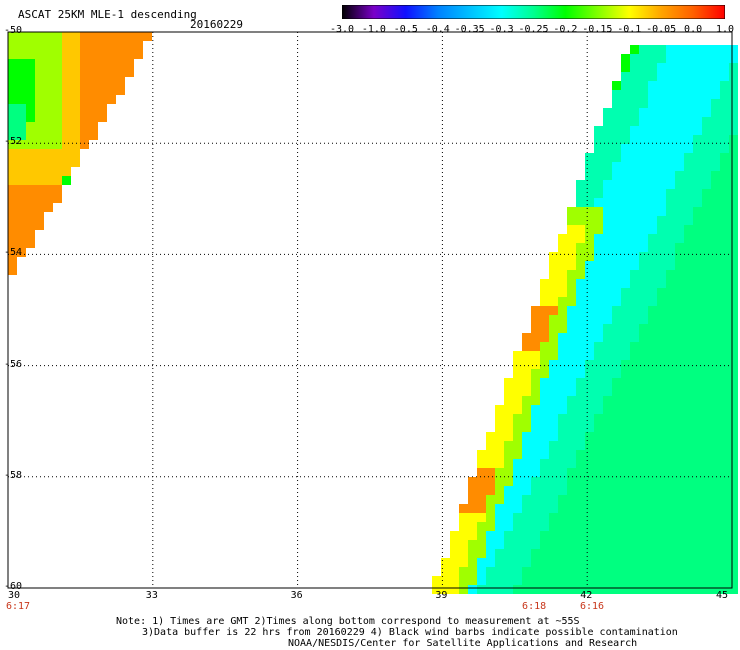 The width and height of the screenshot is (740, 650). I want to click on x-tick-label: 36, so click(296, 595).